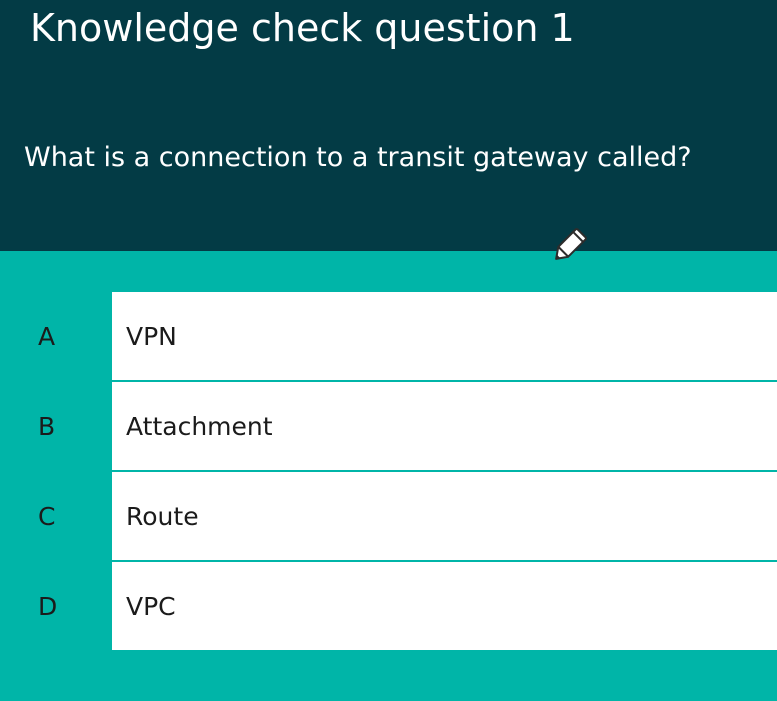 This screenshot has height=701, width=777. Describe the element at coordinates (162, 516) in the screenshot. I see `option-text: Route` at that location.